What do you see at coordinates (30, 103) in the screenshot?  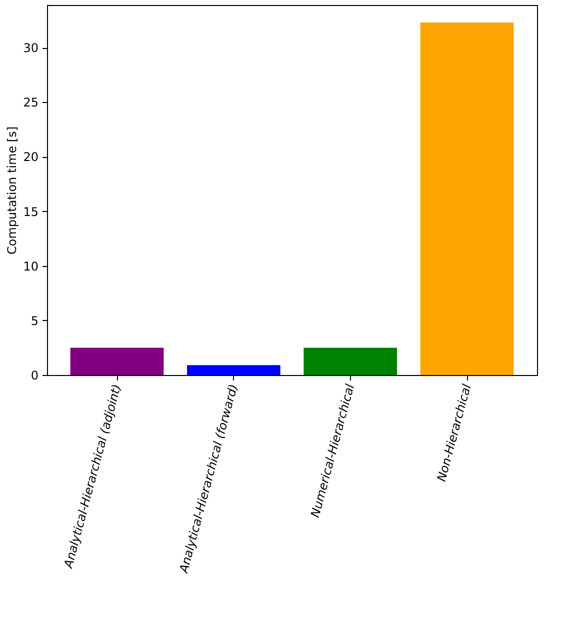 I see `y-tick-label: 25` at bounding box center [30, 103].